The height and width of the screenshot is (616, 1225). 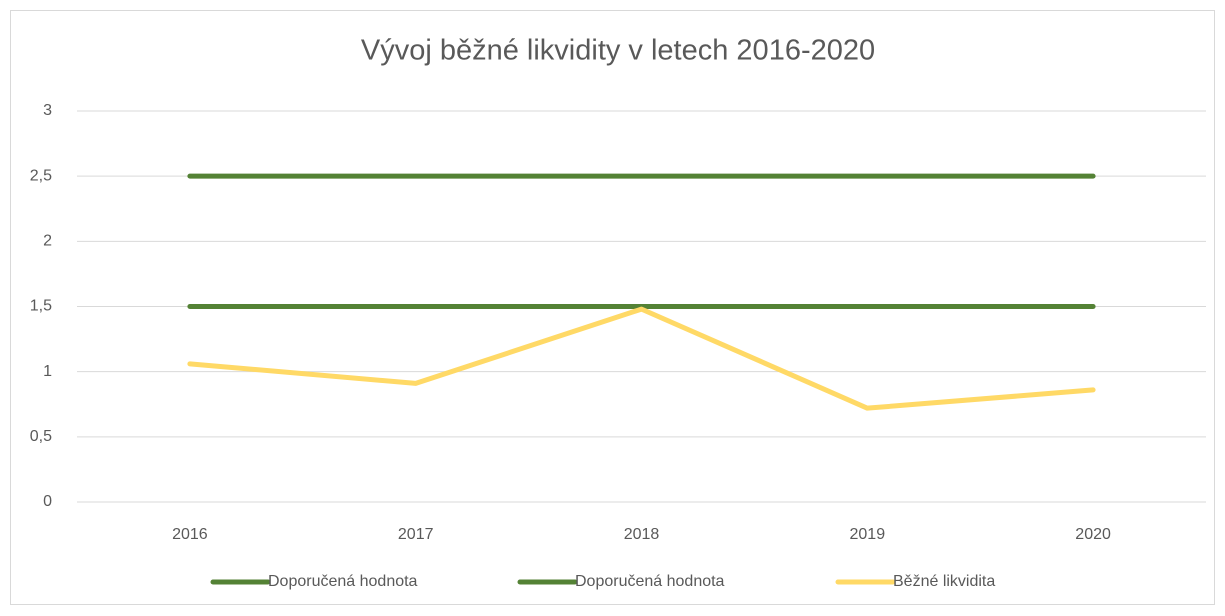 What do you see at coordinates (190, 534) in the screenshot?
I see `x-tick-label: 2016` at bounding box center [190, 534].